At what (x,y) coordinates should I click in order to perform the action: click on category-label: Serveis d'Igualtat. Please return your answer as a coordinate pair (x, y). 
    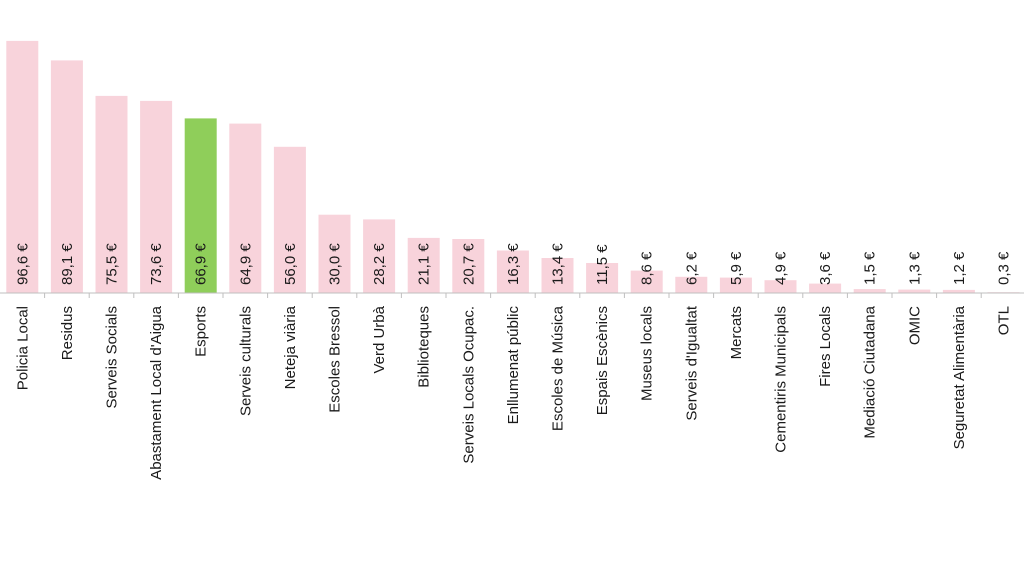
    Looking at the image, I should click on (691, 362).